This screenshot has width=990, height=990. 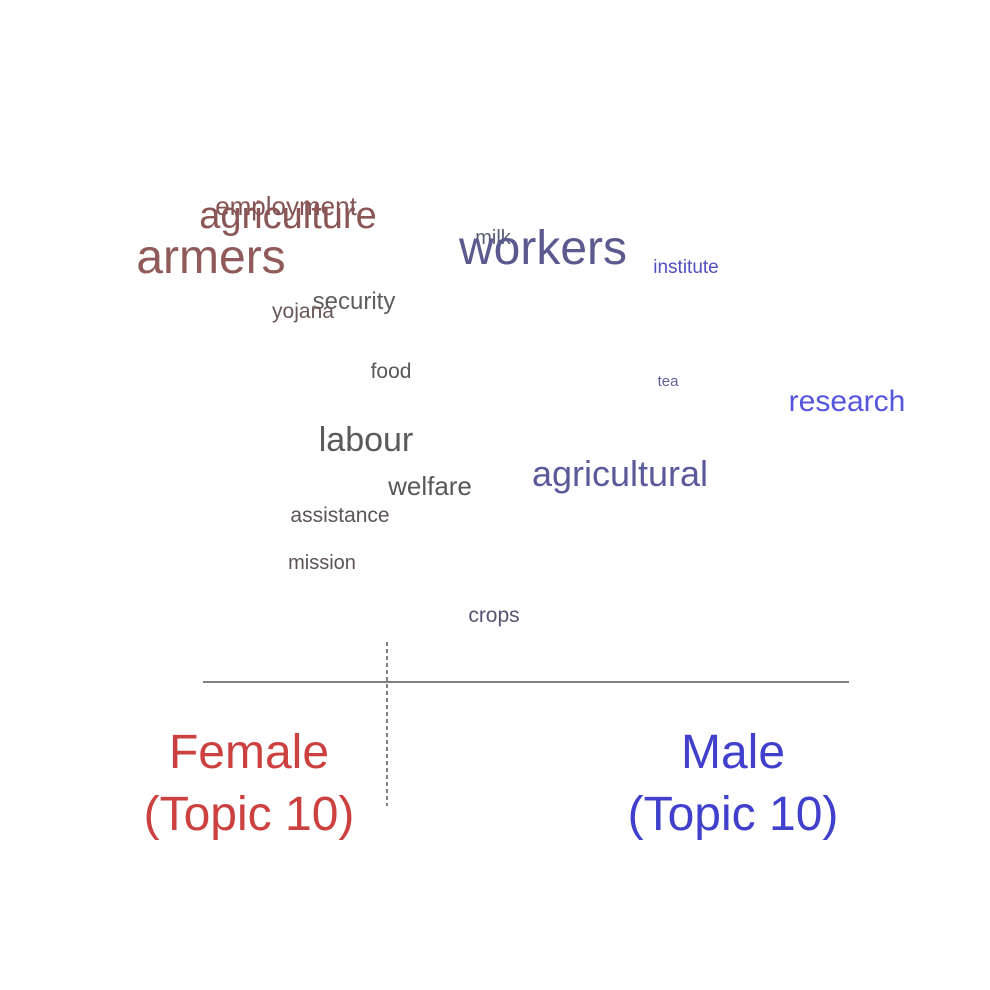 What do you see at coordinates (542, 248) in the screenshot?
I see `word-workers: workers` at bounding box center [542, 248].